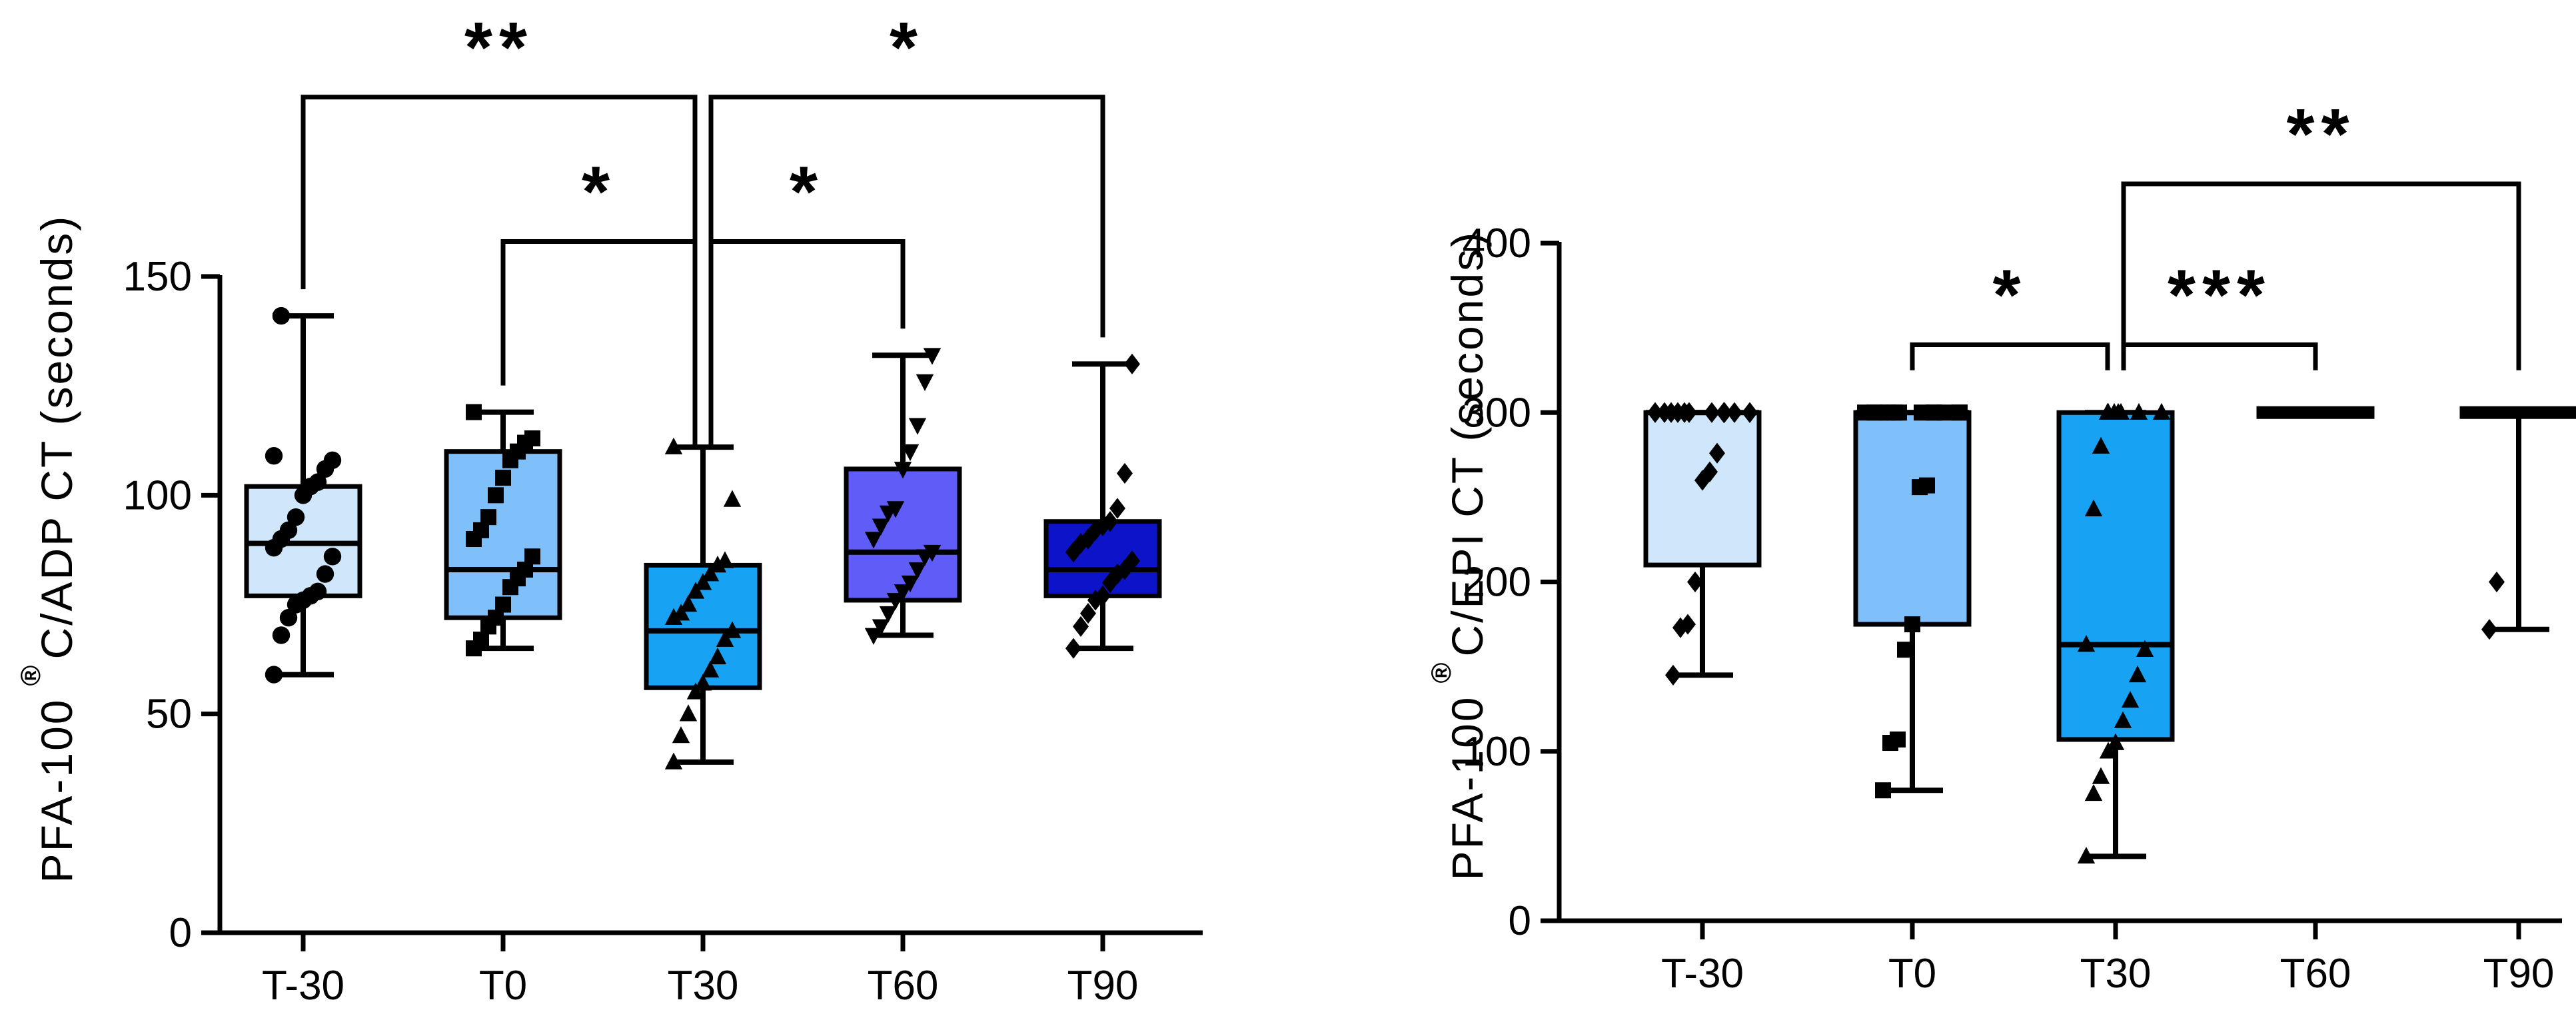 The height and width of the screenshot is (1030, 2576). I want to click on box-t0, so click(1912, 601).